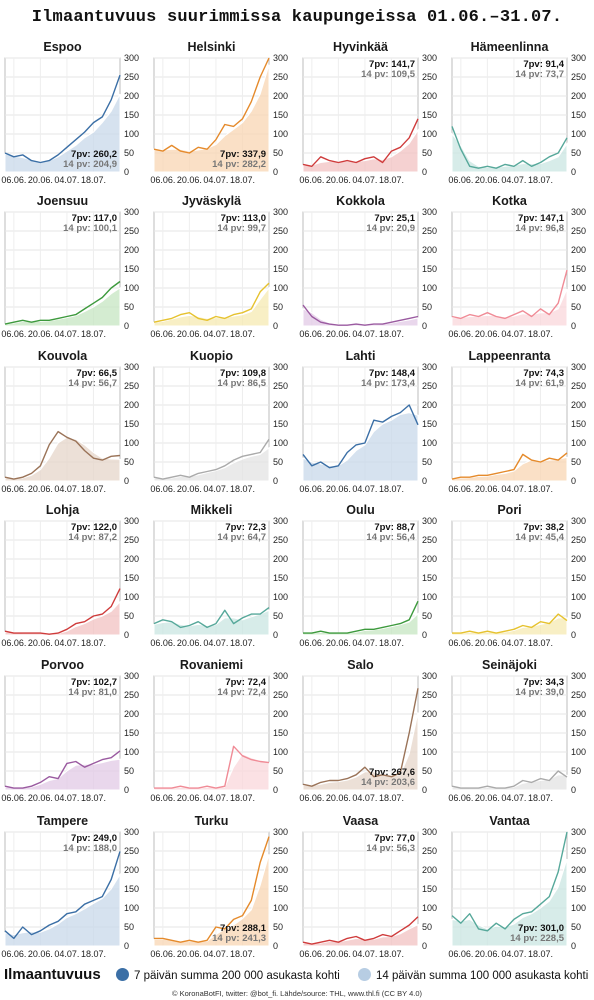  What do you see at coordinates (92, 537) in the screenshot?
I see `fourteen-day-label: 14 pv: 87,2` at bounding box center [92, 537].